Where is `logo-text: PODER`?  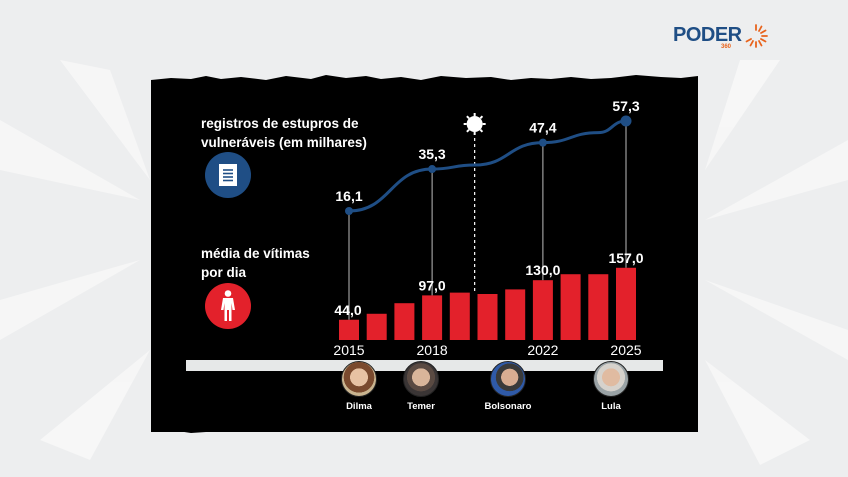
logo-text: PODER is located at coordinates (707, 35).